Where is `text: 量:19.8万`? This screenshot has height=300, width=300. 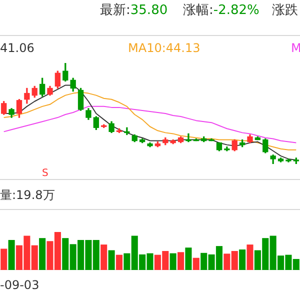
text: 量:19.8万 is located at coordinates (27, 195).